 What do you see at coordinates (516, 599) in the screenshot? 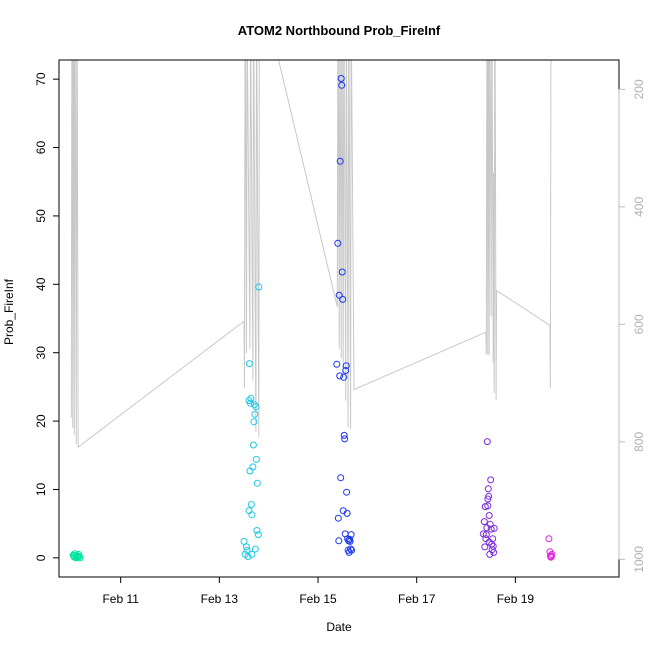
I see `x-tick-label: Feb 19` at bounding box center [516, 599].